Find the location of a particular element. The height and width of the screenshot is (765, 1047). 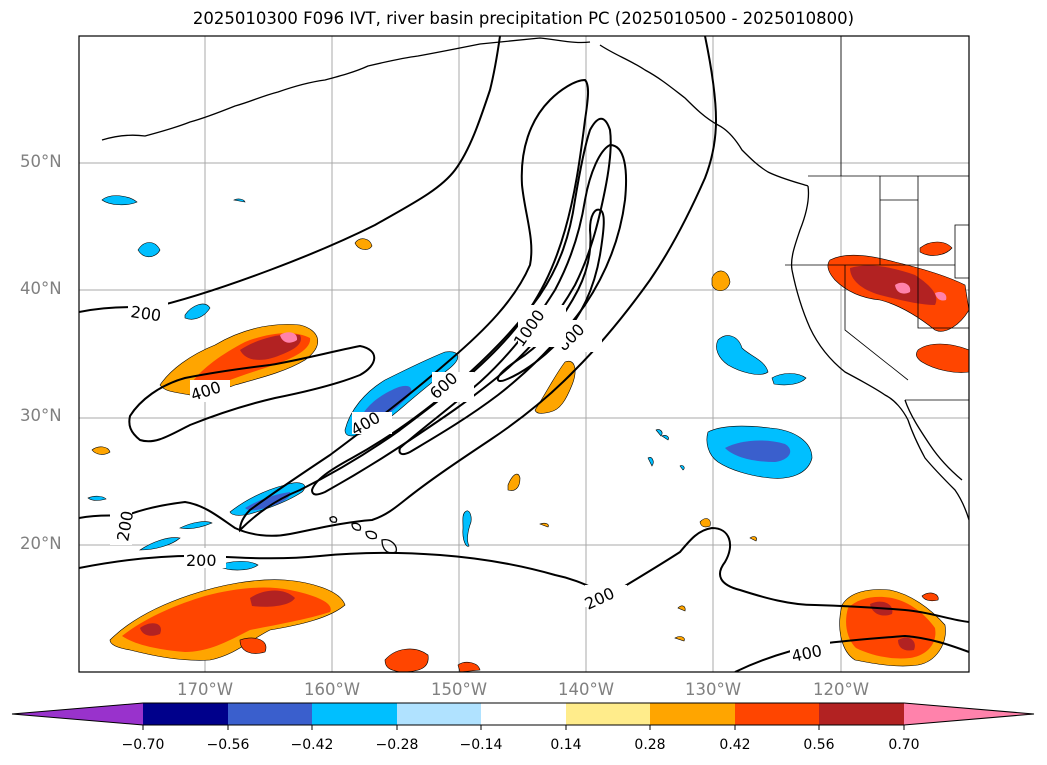

lon-label-160w: 160°W is located at coordinates (332, 689).